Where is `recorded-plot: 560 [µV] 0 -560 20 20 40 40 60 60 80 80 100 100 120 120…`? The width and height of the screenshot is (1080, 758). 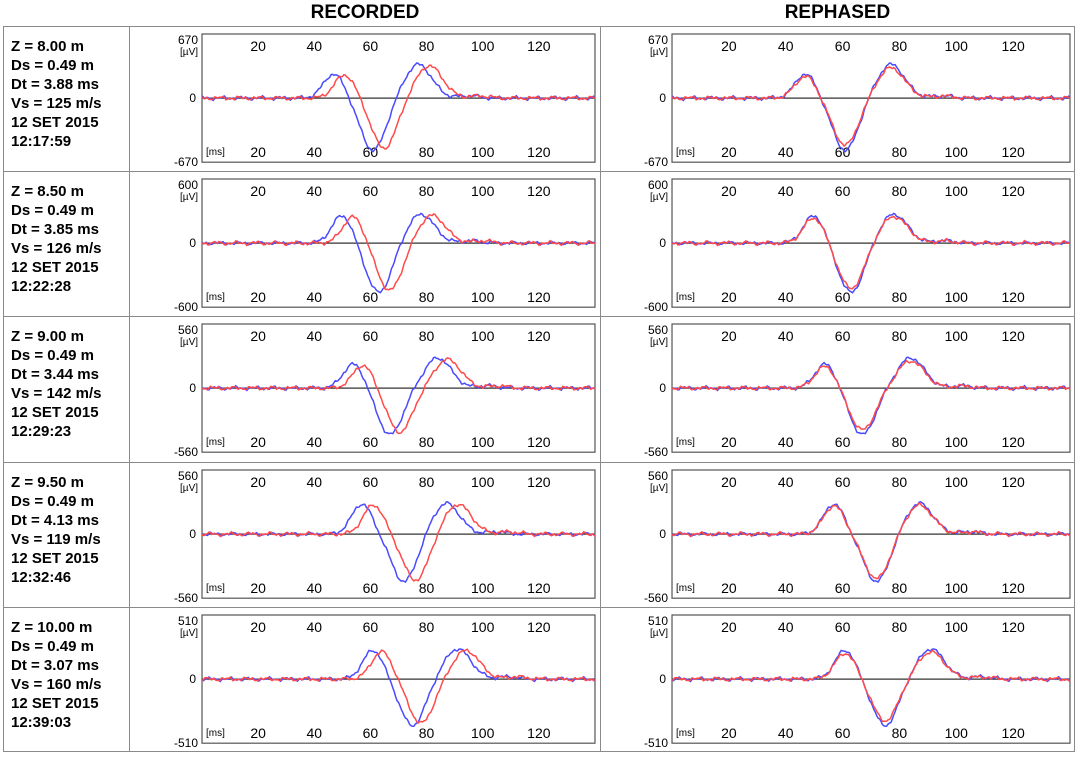
recorded-plot: 560 [µV] 0 -560 20 20 40 40 60 60 80 80 100 100 120 120… is located at coordinates (365, 388).